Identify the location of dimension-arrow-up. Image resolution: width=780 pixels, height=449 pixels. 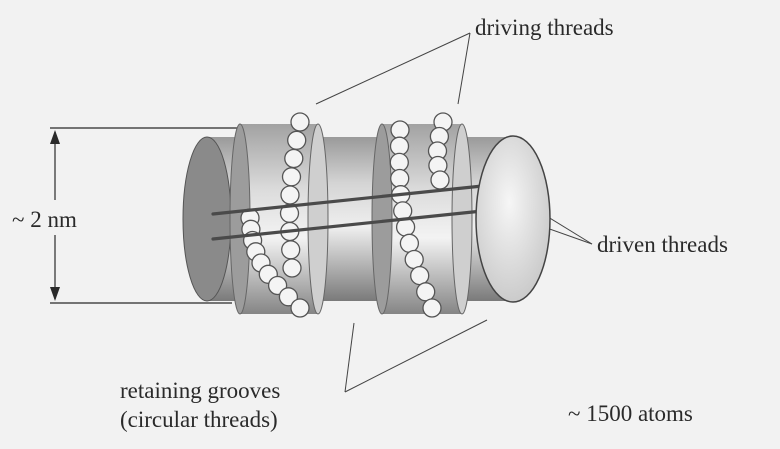
(55, 137).